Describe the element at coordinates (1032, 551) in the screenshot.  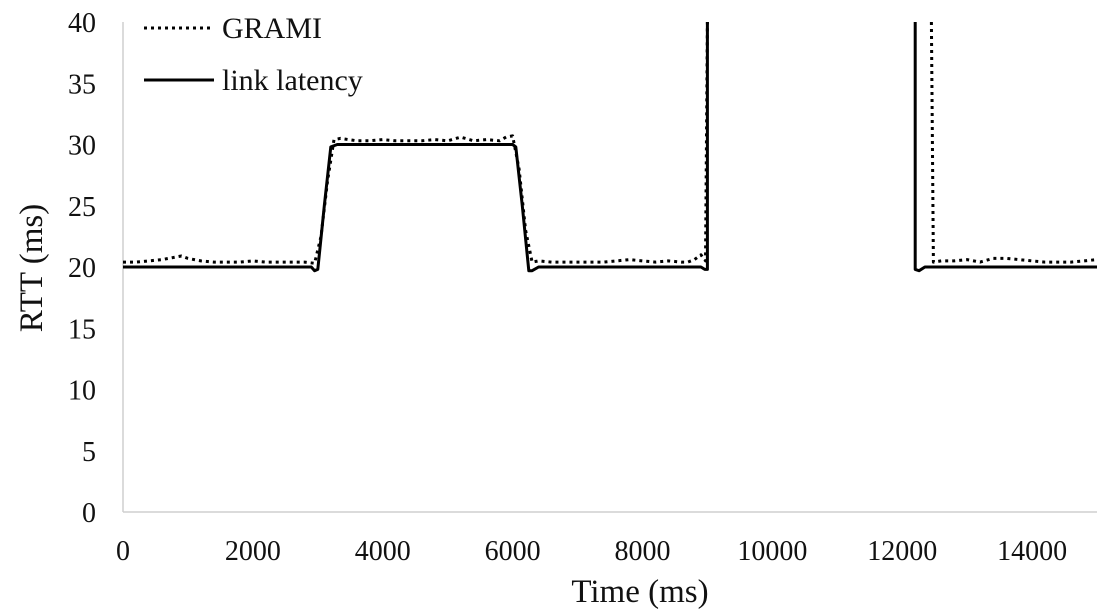
I see `x-tick-label: 14000` at that location.